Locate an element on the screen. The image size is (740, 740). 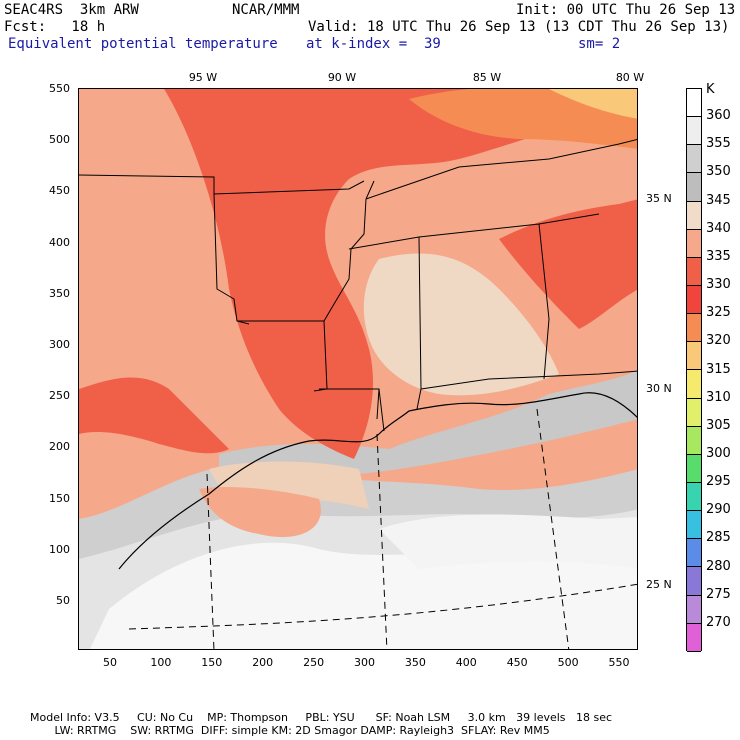
colorbar-level-label: 285 is located at coordinates (718, 538).